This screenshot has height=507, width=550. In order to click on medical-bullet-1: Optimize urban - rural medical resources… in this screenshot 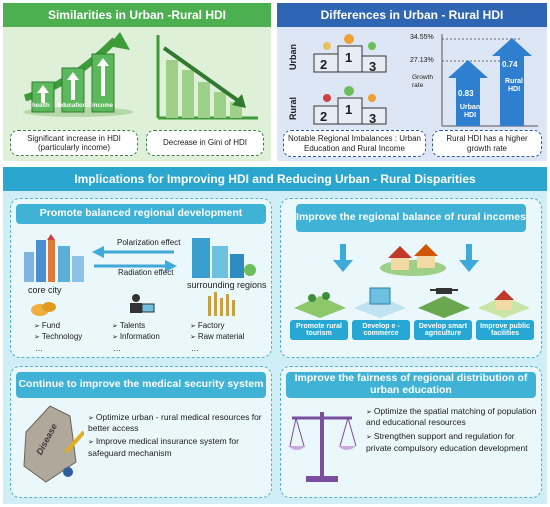, I will do `click(178, 423)`.